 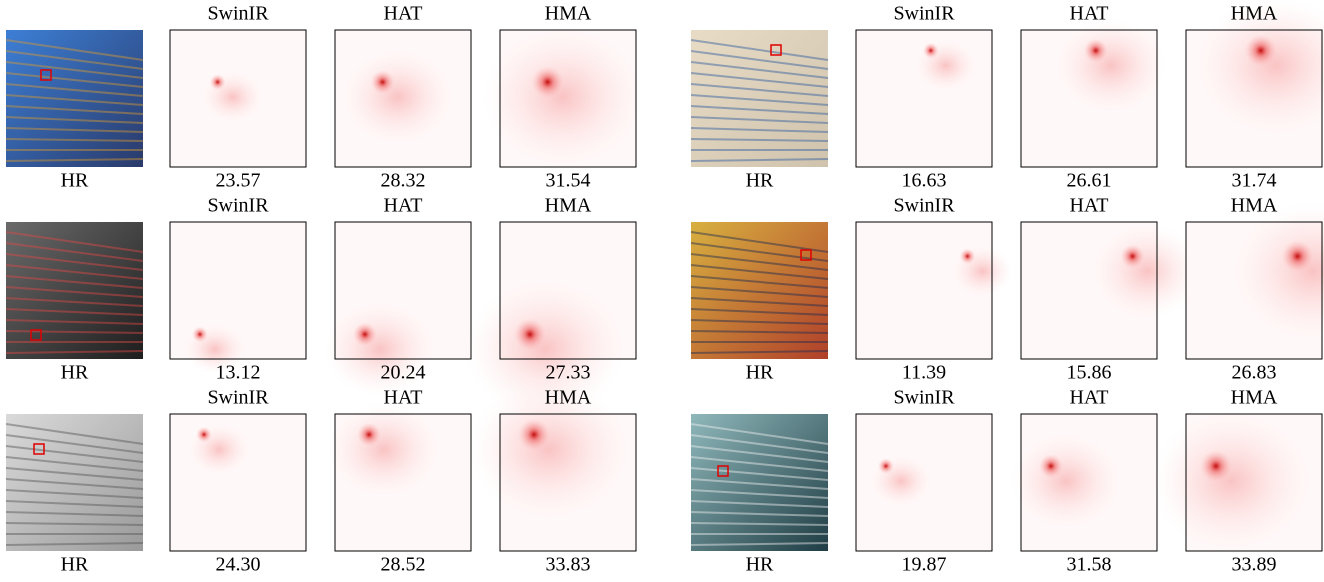 What do you see at coordinates (403, 565) in the screenshot?
I see `psnr-score: 28.52` at bounding box center [403, 565].